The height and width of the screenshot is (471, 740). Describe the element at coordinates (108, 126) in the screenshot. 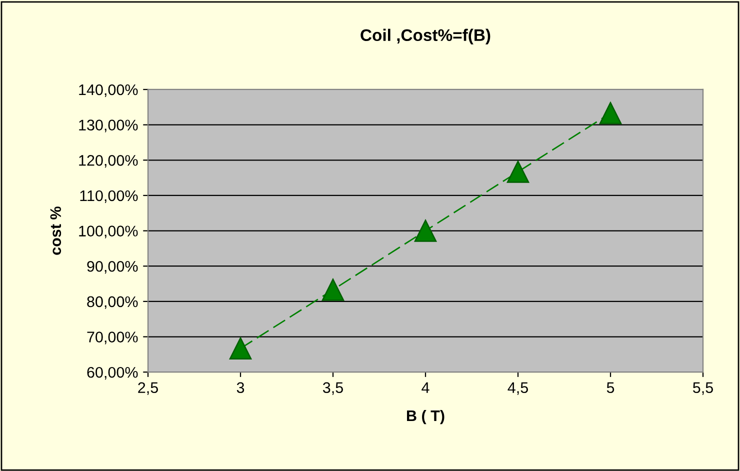

I see `y-tick-label: 130,00%` at that location.